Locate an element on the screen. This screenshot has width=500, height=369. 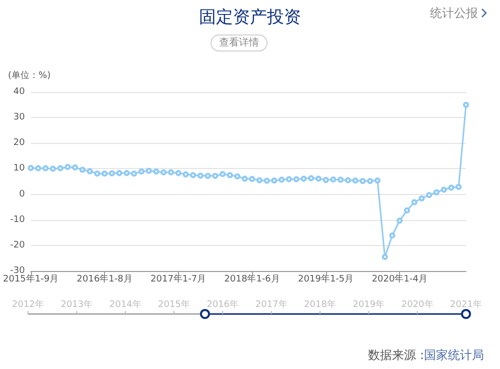
text: 查看详情 is located at coordinates (239, 42).